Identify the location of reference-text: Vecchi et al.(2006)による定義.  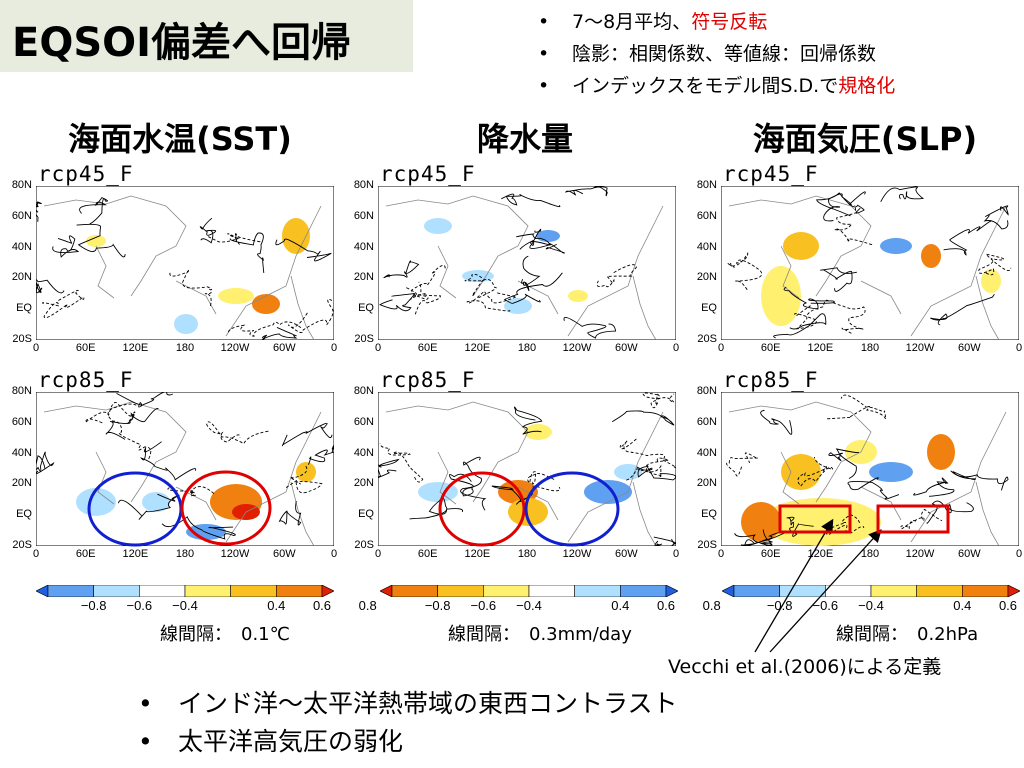
(805, 667).